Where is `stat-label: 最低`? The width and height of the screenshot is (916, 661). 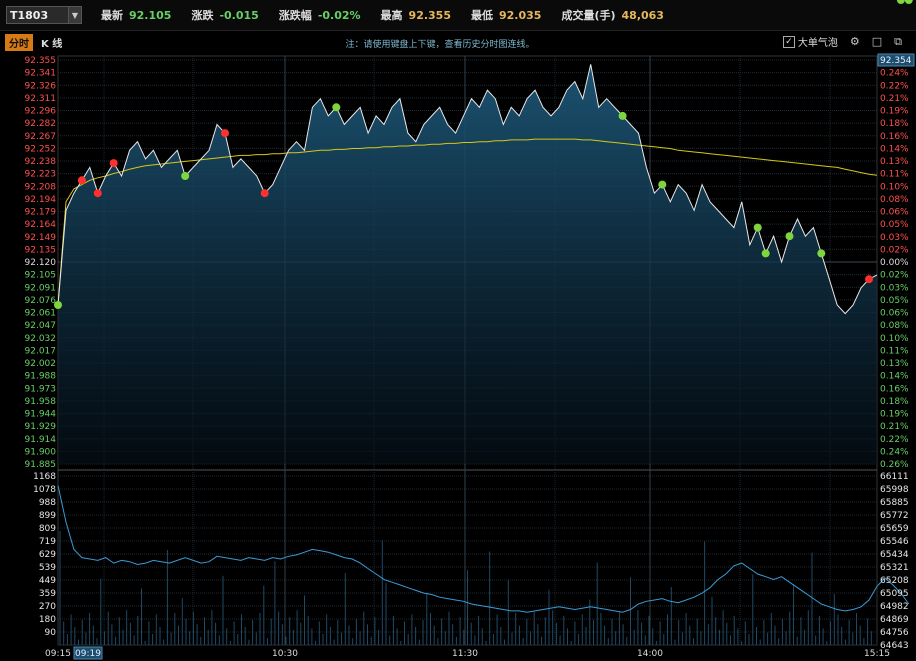 stat-label: 最低 is located at coordinates (482, 15).